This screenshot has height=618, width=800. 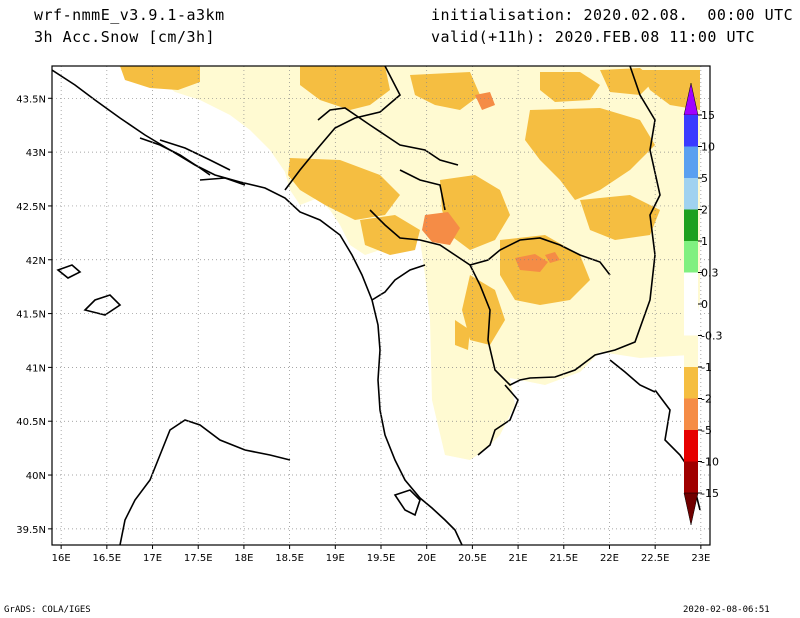 What do you see at coordinates (31, 530) in the screenshot?
I see `lat-tick-label: 39.5N` at bounding box center [31, 530].